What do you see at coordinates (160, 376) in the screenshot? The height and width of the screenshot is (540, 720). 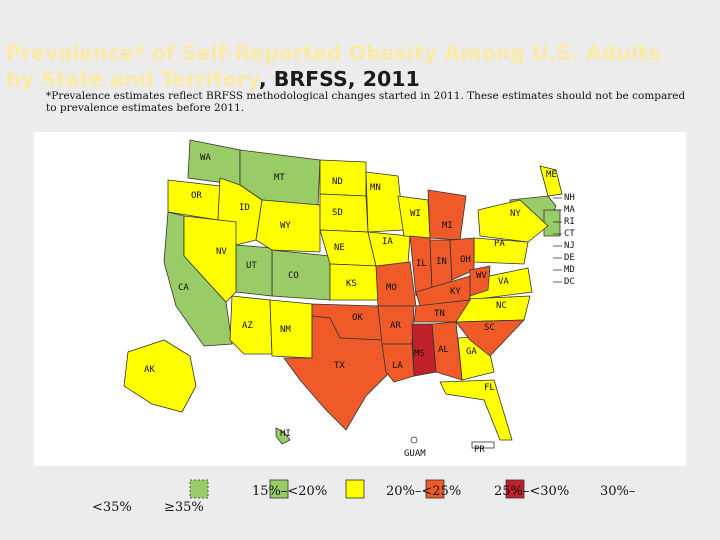 I see `state-ak` at bounding box center [160, 376].